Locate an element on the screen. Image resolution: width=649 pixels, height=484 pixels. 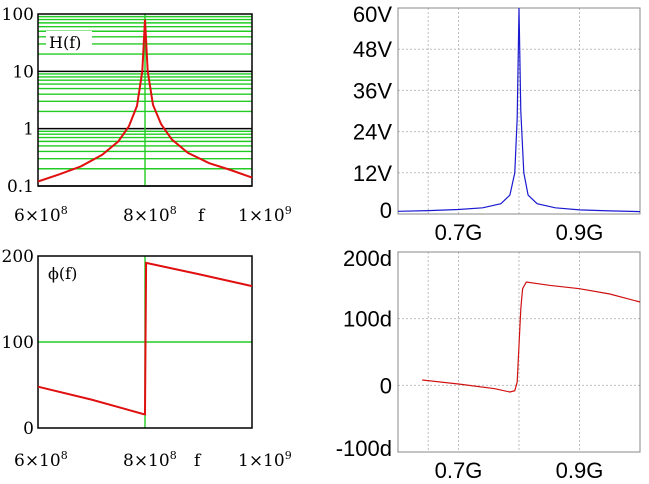
y-tick-label: 60V is located at coordinates (372, 14).